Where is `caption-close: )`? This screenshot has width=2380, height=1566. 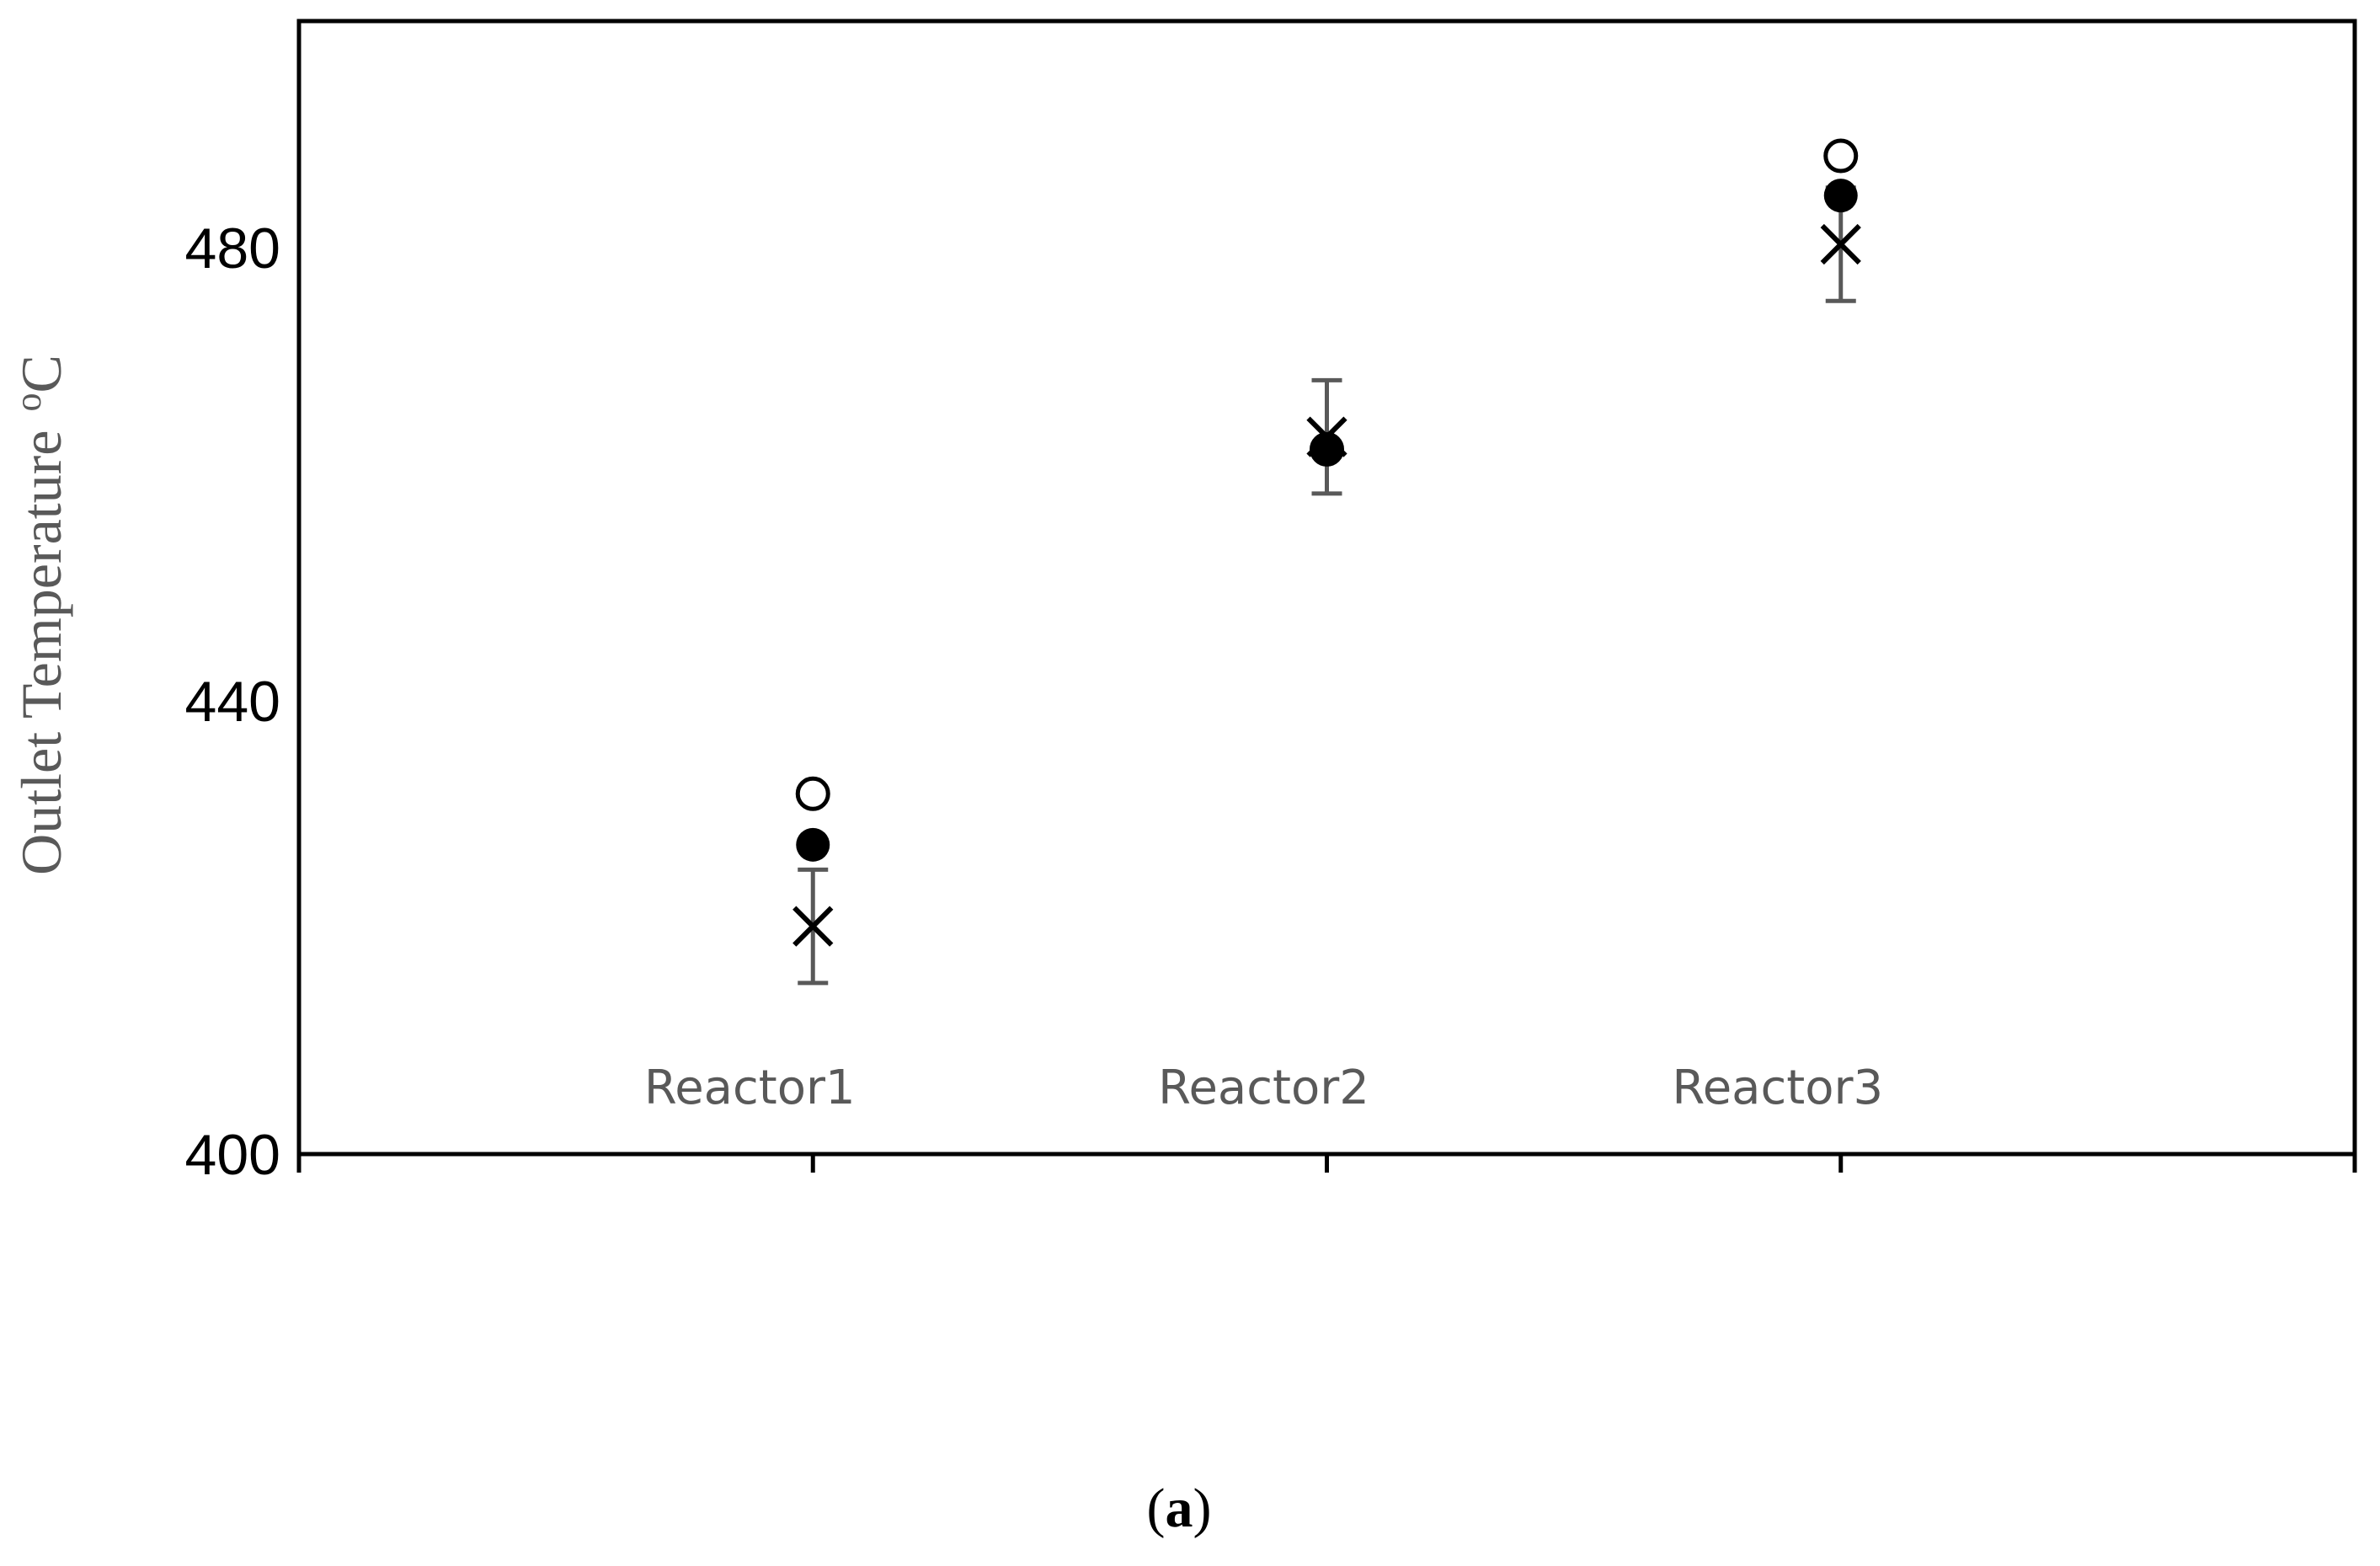
caption-close: ) is located at coordinates (1202, 1508).